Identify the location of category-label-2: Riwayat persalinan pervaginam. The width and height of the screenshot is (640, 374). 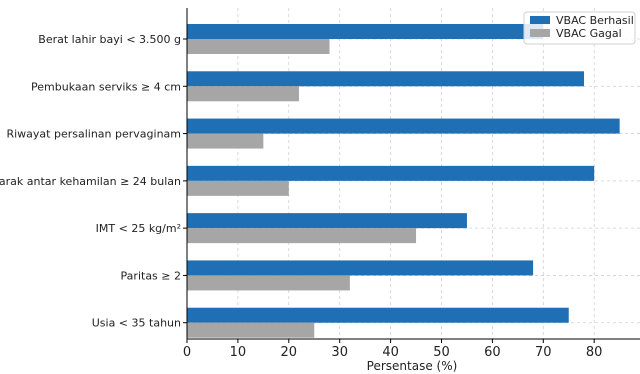
(93, 134).